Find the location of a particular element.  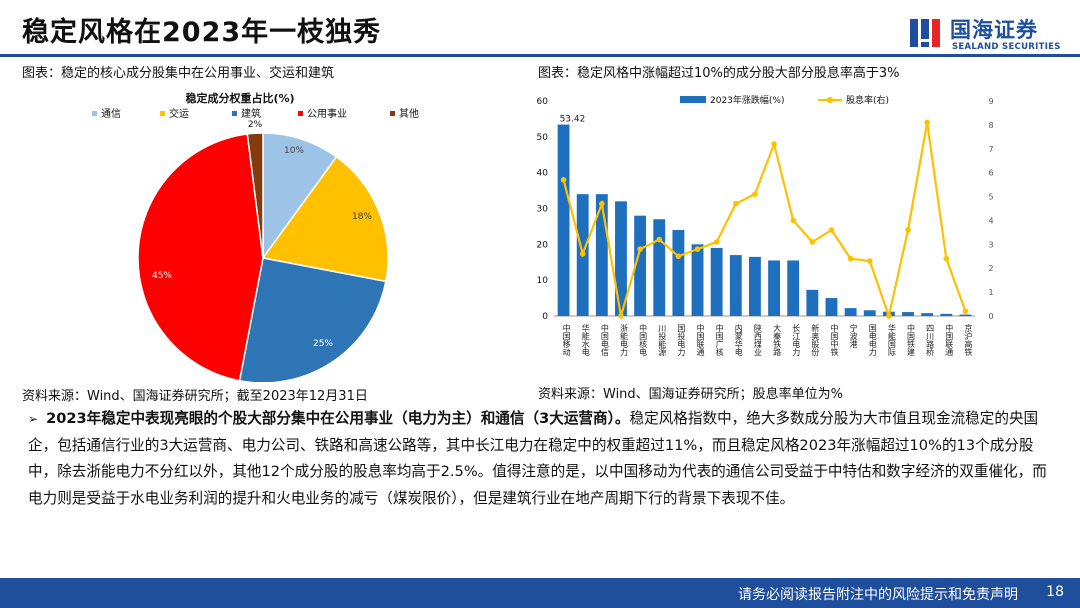

page-title: 稳定风格在2023年一枝独秀 is located at coordinates (202, 32).